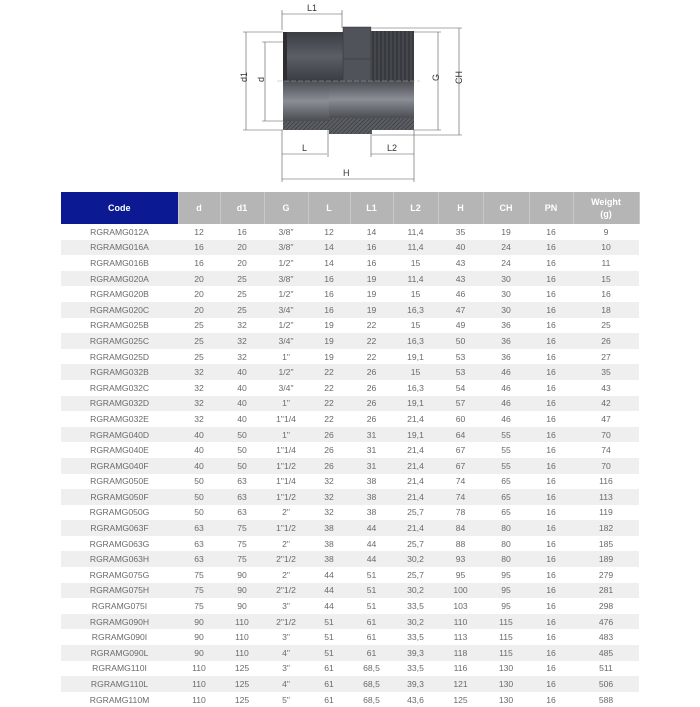  Describe the element at coordinates (119, 231) in the screenshot. I see `cell-code: RGRAMG012A` at that location.